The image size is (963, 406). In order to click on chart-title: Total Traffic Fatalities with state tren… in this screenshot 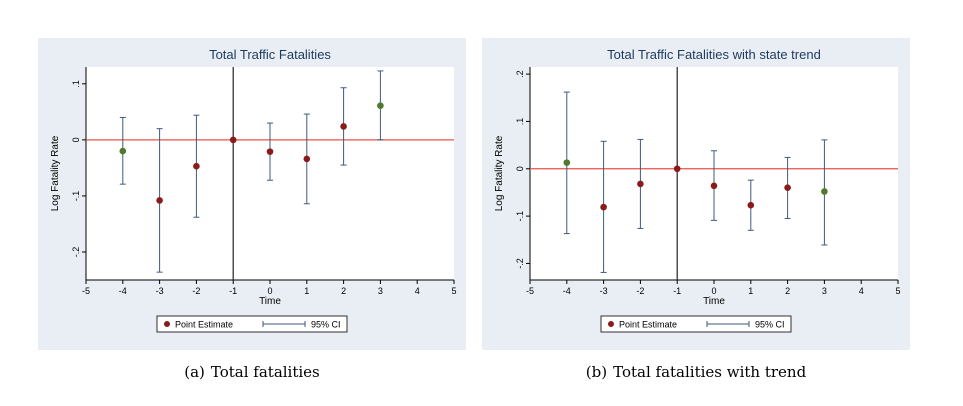, I will do `click(714, 54)`.